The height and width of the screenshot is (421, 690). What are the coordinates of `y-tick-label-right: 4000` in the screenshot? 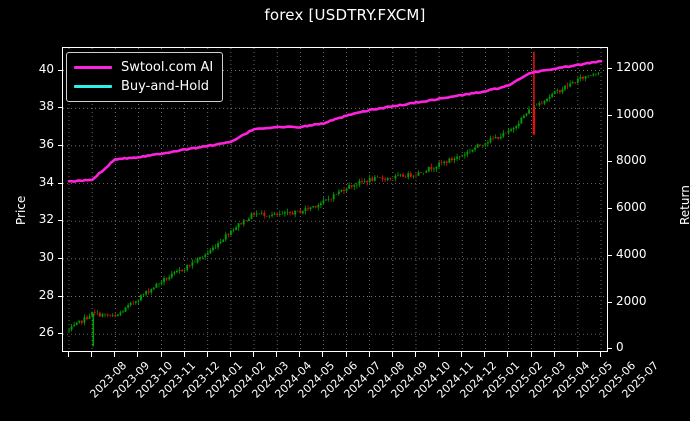 It's located at (631, 253).